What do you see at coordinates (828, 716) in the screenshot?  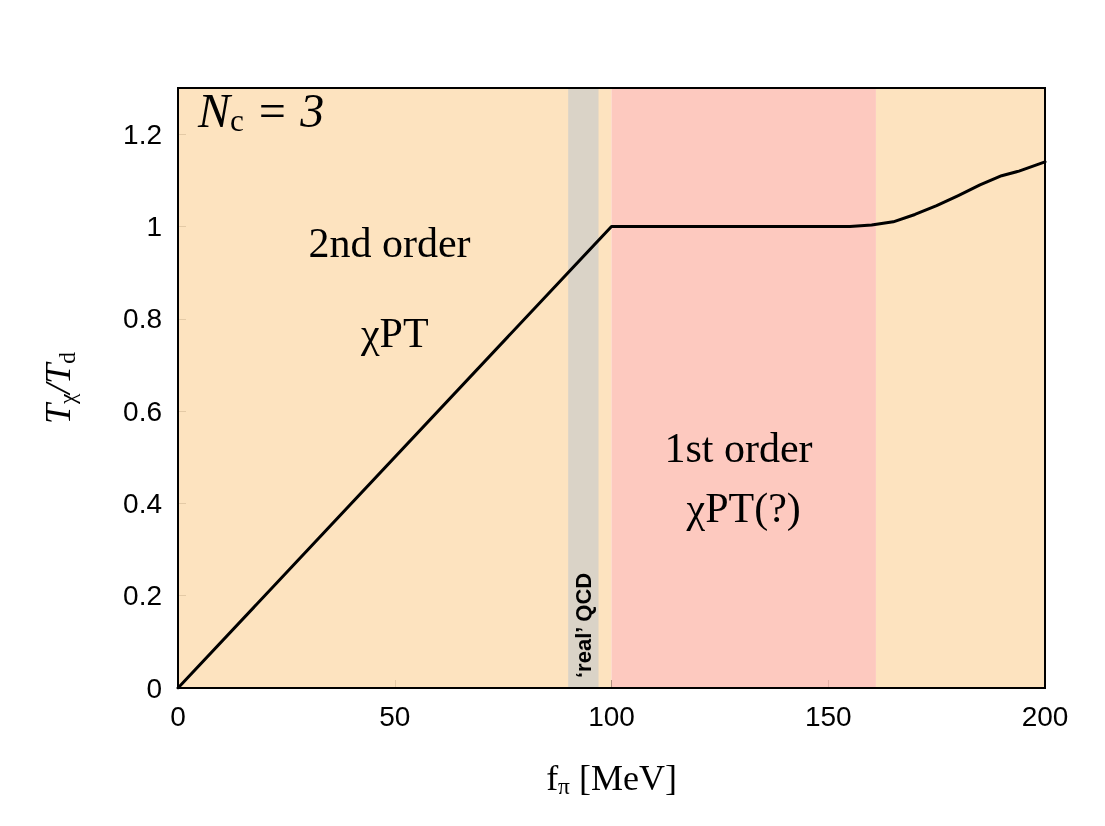 I see `x-tick-label: 150` at bounding box center [828, 716].